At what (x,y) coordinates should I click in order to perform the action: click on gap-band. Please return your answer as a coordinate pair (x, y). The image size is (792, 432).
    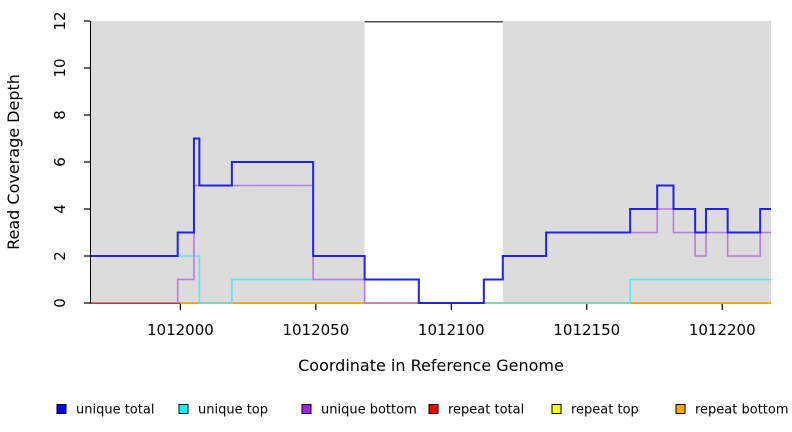
    Looking at the image, I should click on (433, 162).